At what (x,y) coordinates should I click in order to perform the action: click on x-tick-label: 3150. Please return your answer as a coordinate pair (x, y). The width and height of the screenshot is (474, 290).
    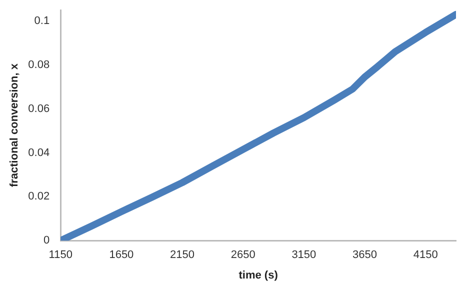
    Looking at the image, I should click on (304, 255).